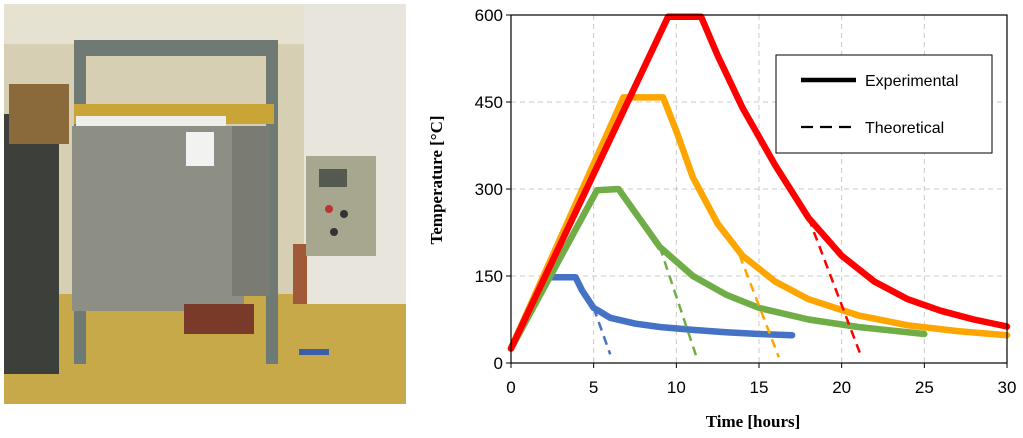 This screenshot has width=1023, height=438. I want to click on x-tick-label: 10, so click(676, 387).